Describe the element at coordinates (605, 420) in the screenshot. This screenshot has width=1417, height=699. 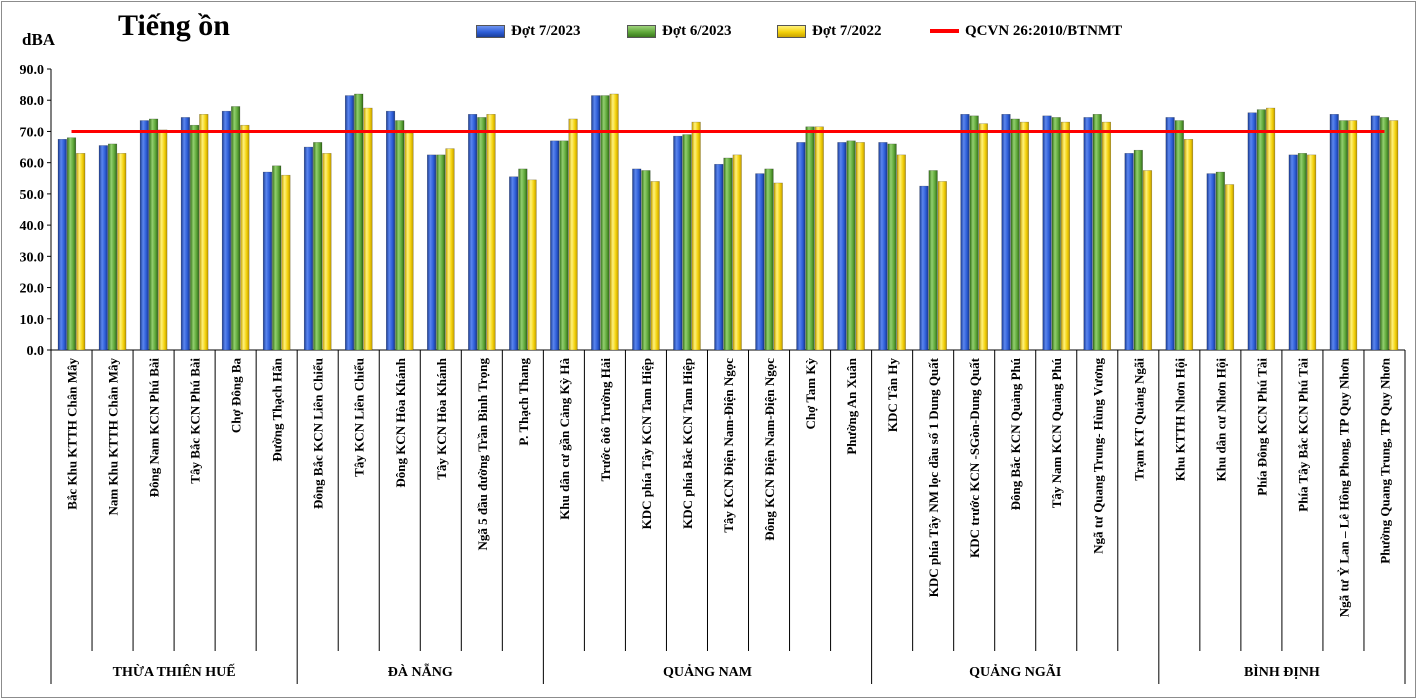
I see `category-label: Trước ôtô Trường Hải` at that location.